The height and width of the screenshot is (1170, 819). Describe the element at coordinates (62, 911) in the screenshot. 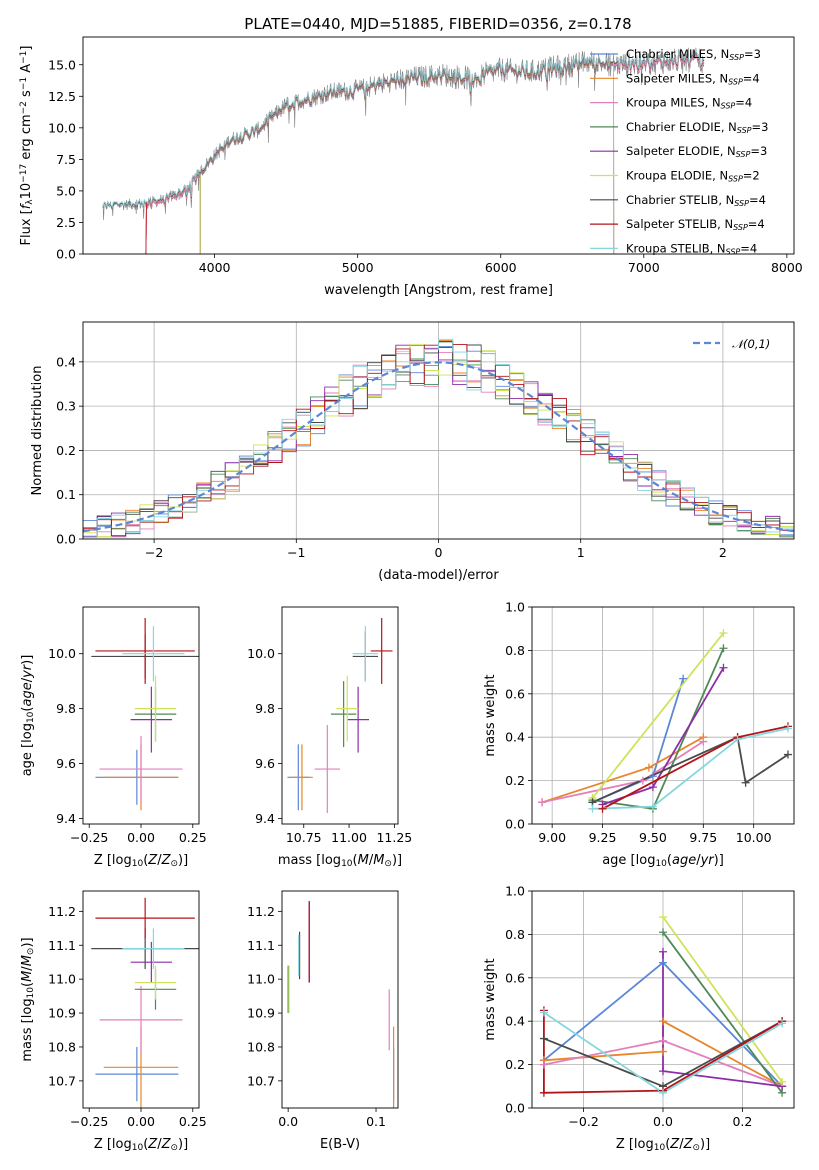

I see `y-tick-label: 11.2` at that location.